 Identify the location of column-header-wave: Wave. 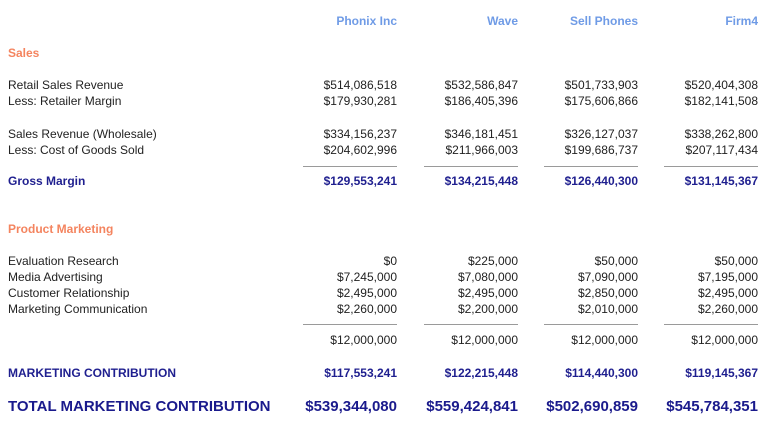
(502, 21).